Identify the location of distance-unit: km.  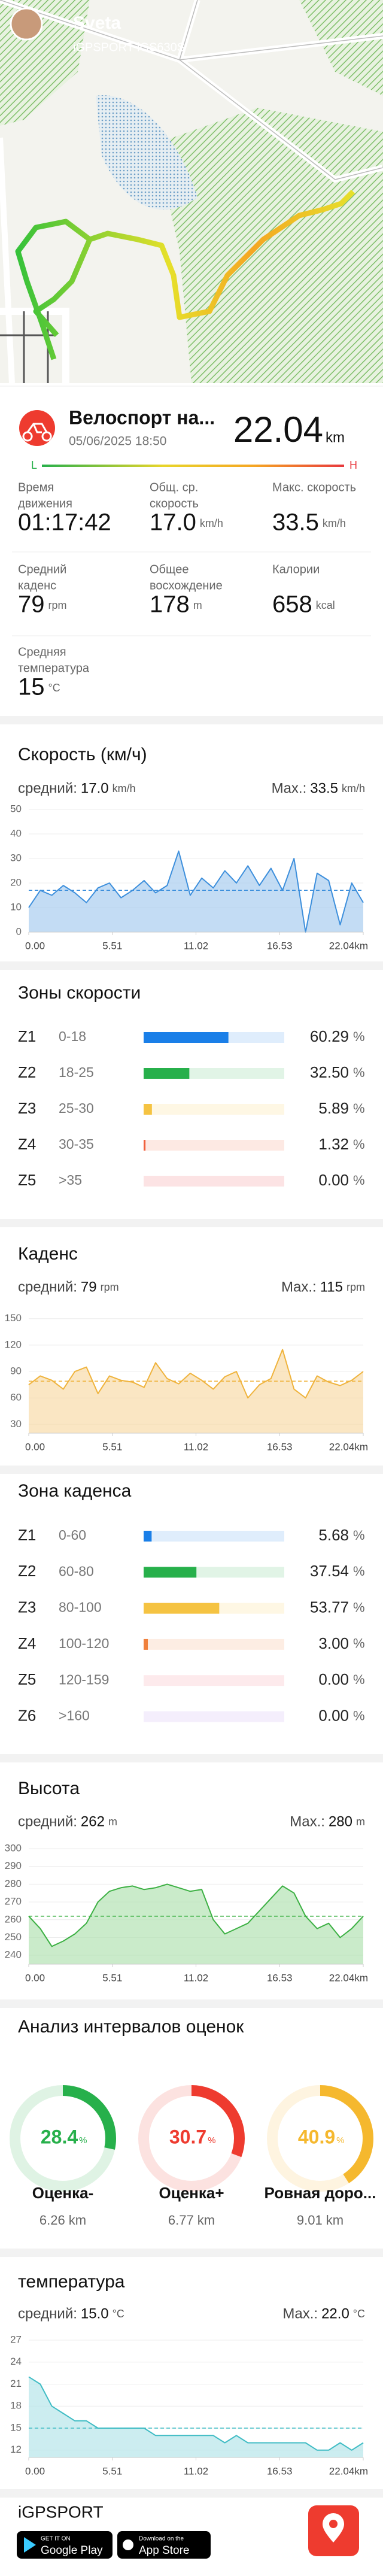
(335, 437).